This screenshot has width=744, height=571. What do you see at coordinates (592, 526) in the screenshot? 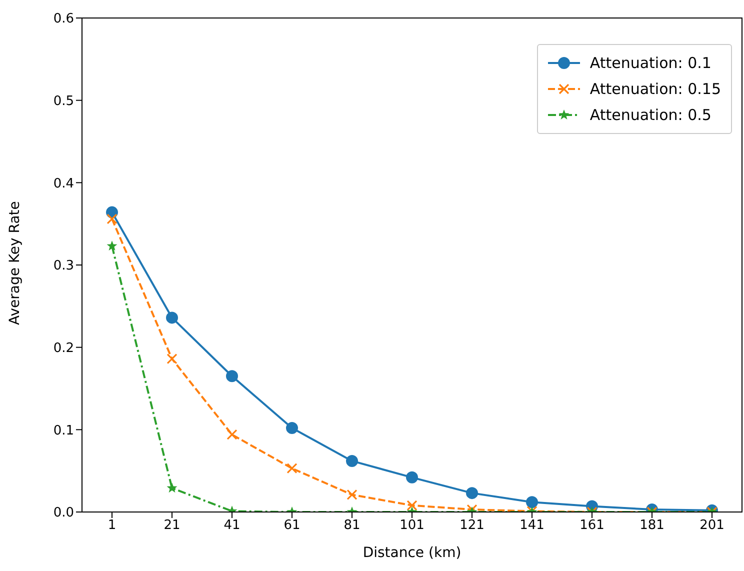
I see `x-tick-label: 161` at bounding box center [592, 526].